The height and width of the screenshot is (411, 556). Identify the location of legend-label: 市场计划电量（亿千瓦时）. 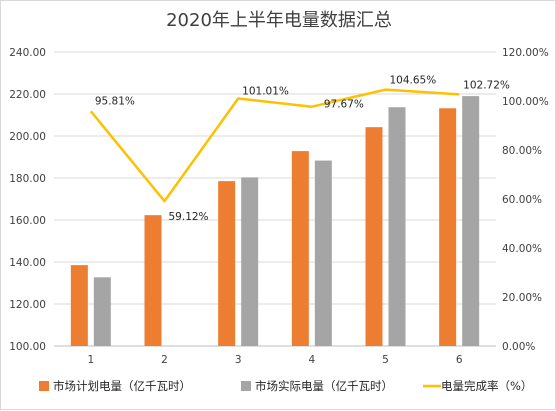
(122, 386).